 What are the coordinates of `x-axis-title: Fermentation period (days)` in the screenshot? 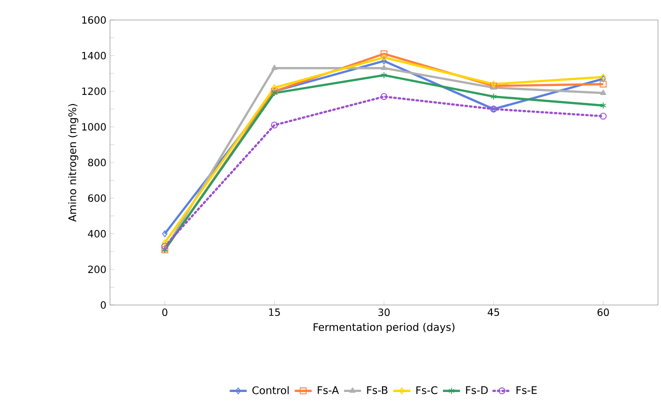 It's located at (384, 328).